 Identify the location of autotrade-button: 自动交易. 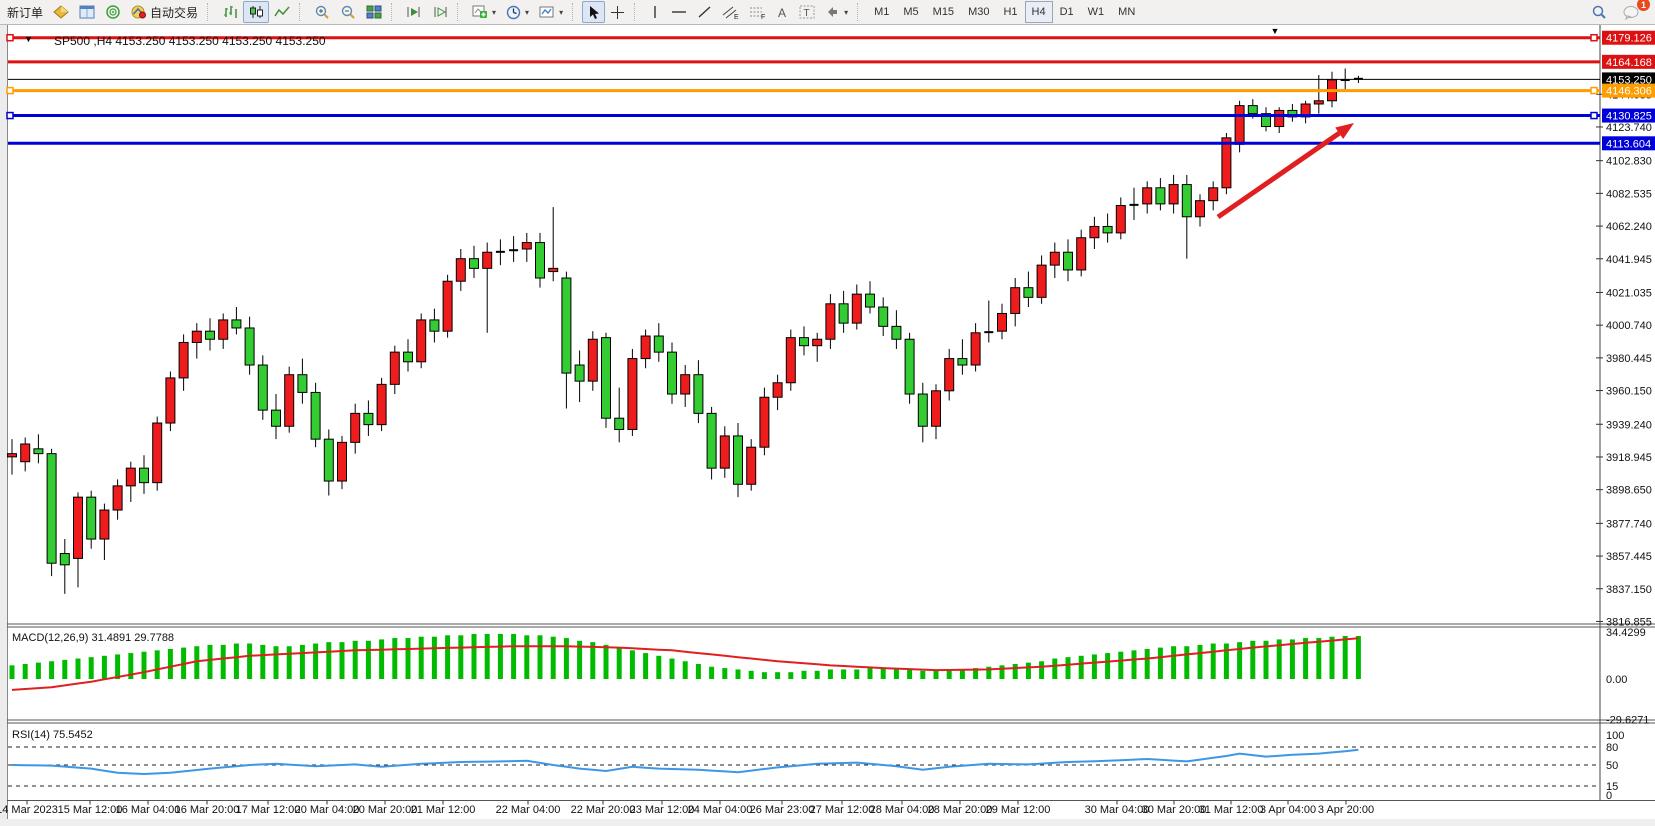
(164, 12).